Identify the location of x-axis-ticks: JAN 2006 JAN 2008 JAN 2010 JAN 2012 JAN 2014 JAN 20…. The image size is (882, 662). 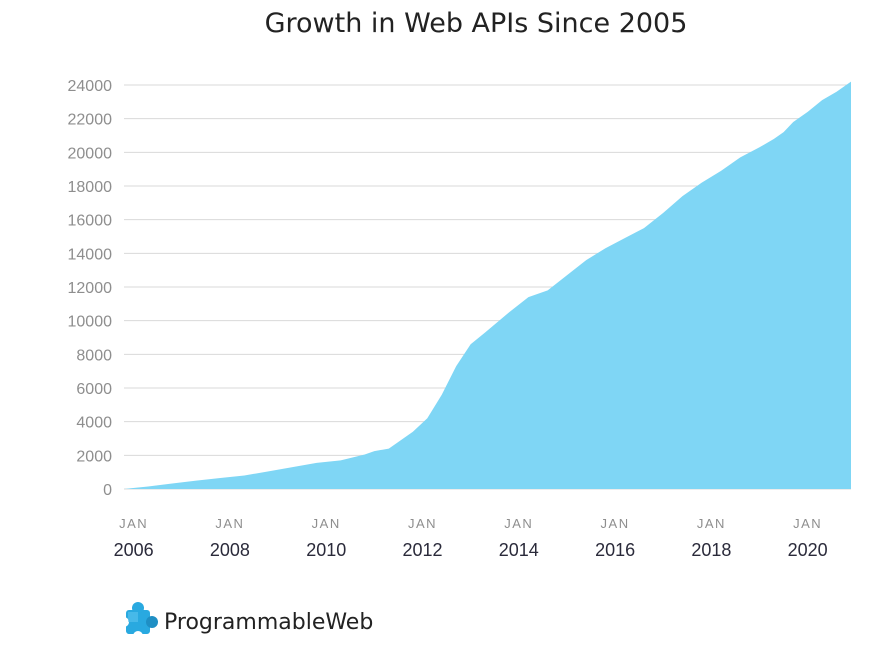
(471, 538).